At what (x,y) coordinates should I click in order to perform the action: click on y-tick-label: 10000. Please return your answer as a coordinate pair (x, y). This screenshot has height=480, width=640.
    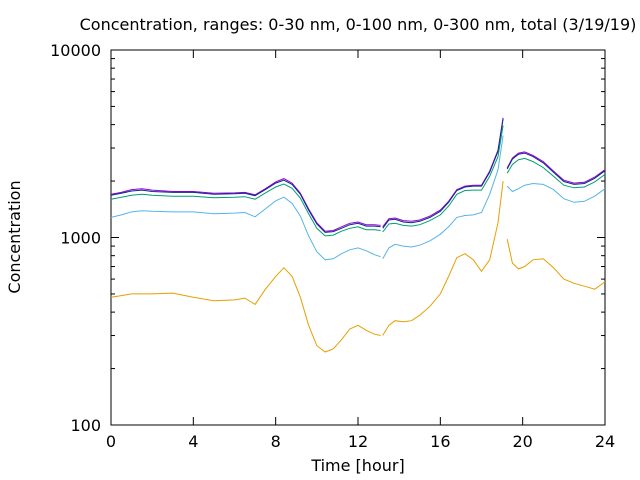
    Looking at the image, I should click on (75, 50).